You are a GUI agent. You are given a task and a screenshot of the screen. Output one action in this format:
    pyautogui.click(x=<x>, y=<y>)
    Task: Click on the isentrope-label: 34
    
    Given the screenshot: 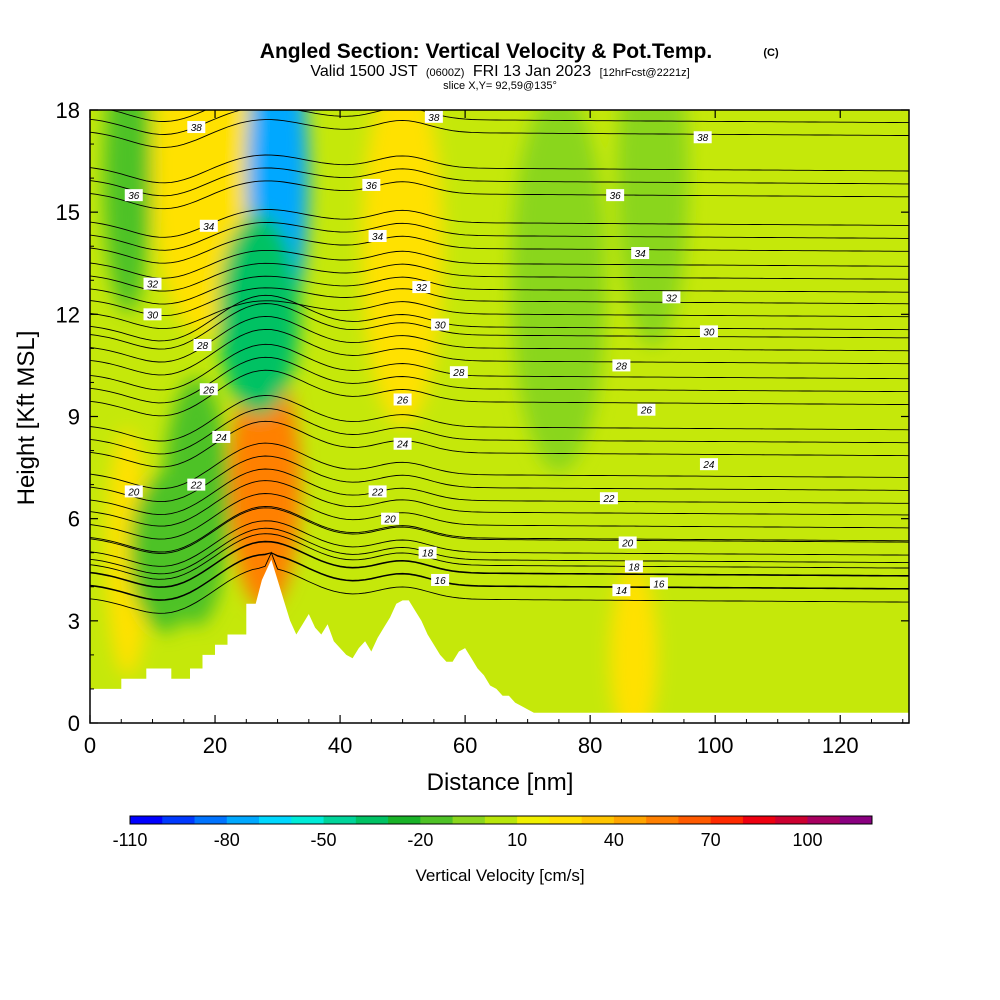 What is the action you would take?
    pyautogui.click(x=208, y=226)
    